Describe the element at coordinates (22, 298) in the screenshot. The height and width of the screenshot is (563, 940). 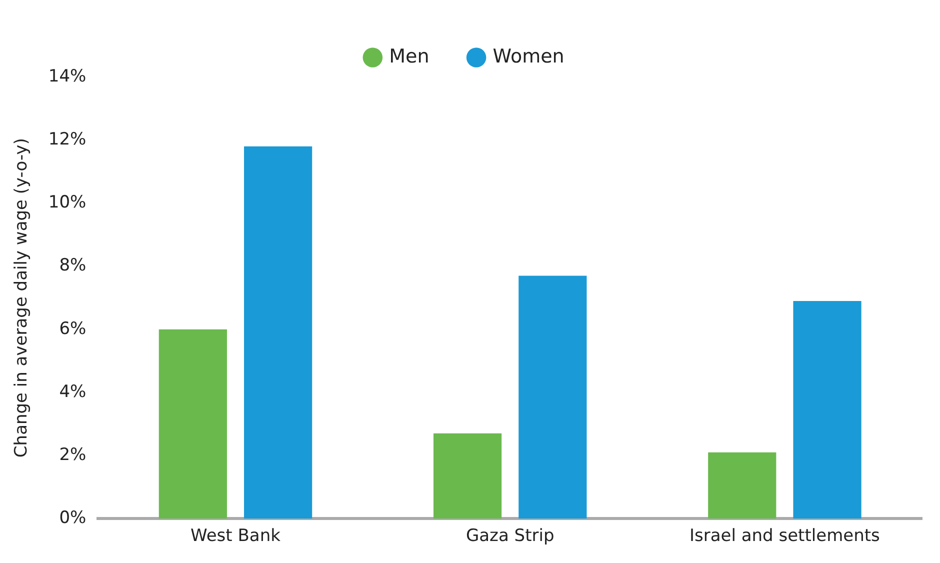
I see `y-axis-title: Change in average daily wage (y-o-y)` at that location.